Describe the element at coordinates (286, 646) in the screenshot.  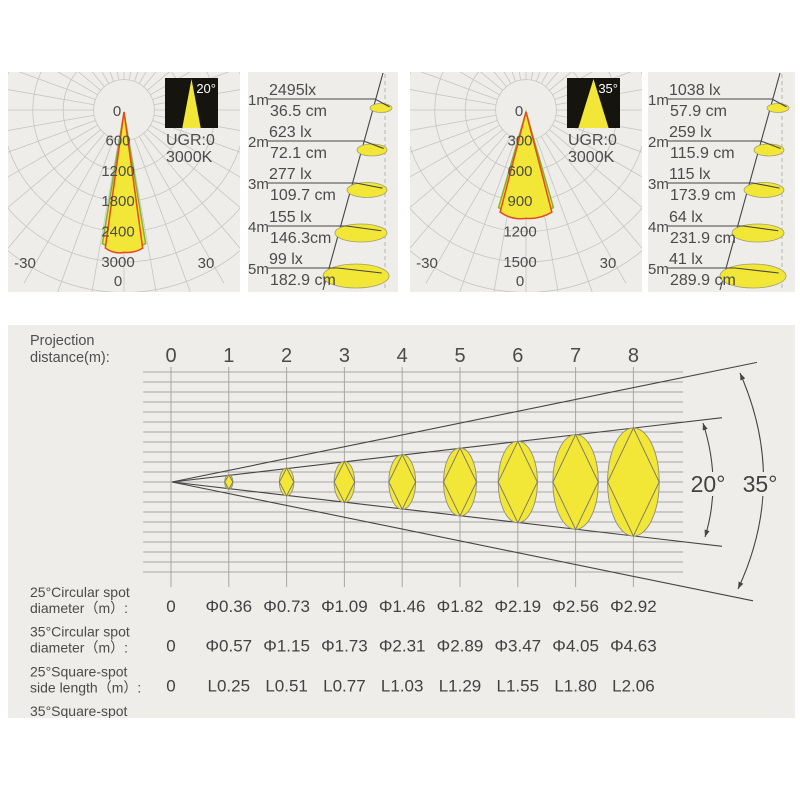
I see `spot-table-value: Φ1.15` at that location.